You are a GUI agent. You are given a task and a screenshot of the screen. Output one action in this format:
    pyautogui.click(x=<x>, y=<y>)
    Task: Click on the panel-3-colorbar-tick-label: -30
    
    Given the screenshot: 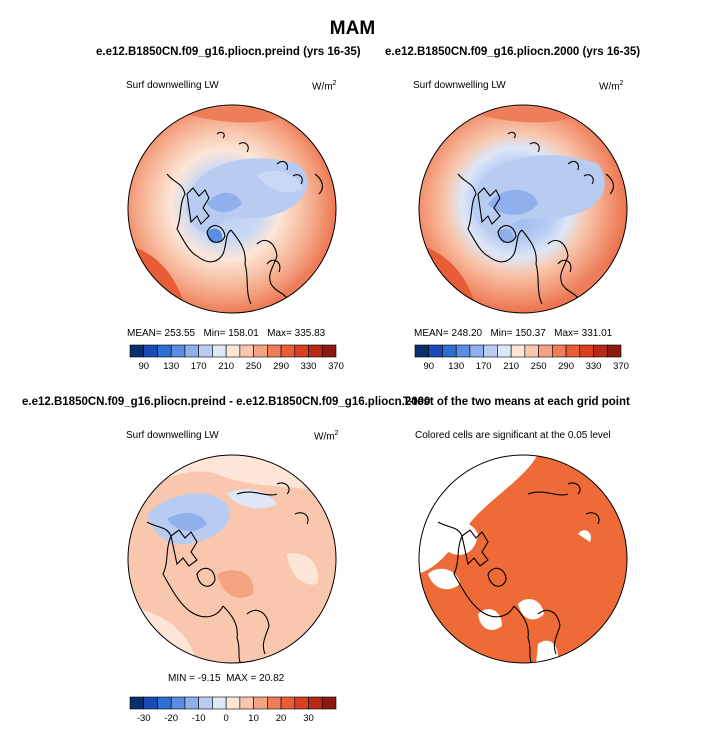 What is the action you would take?
    pyautogui.click(x=144, y=718)
    